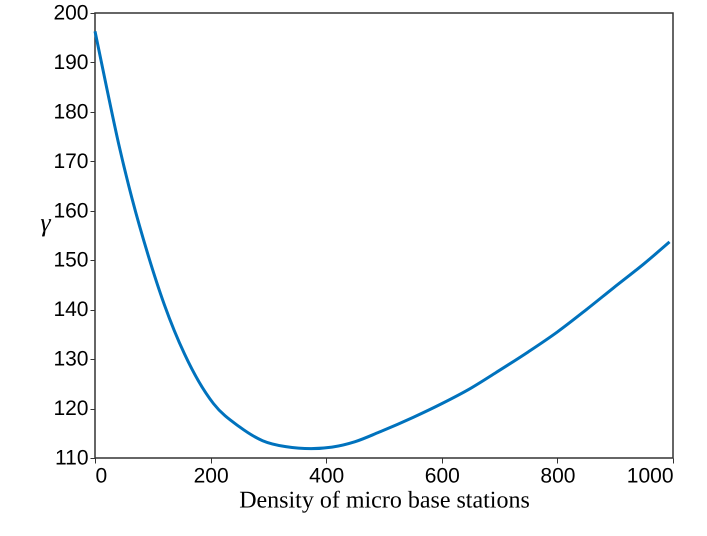 The image size is (707, 536). Describe the element at coordinates (102, 476) in the screenshot. I see `x-tick-label: 0` at that location.